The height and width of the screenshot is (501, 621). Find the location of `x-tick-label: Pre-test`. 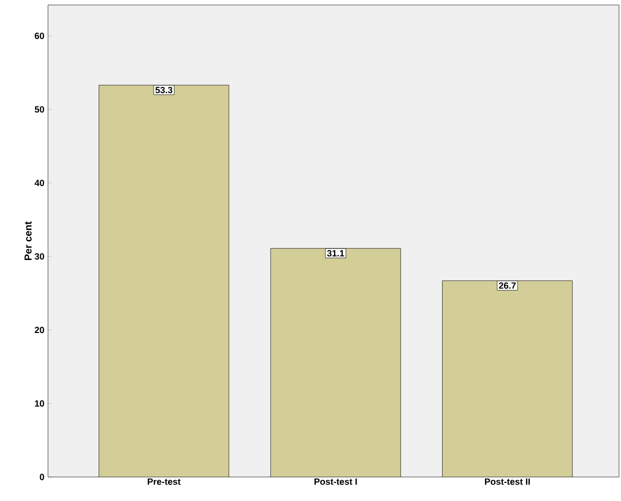

x-tick-label: Pre-test is located at coordinates (164, 481).